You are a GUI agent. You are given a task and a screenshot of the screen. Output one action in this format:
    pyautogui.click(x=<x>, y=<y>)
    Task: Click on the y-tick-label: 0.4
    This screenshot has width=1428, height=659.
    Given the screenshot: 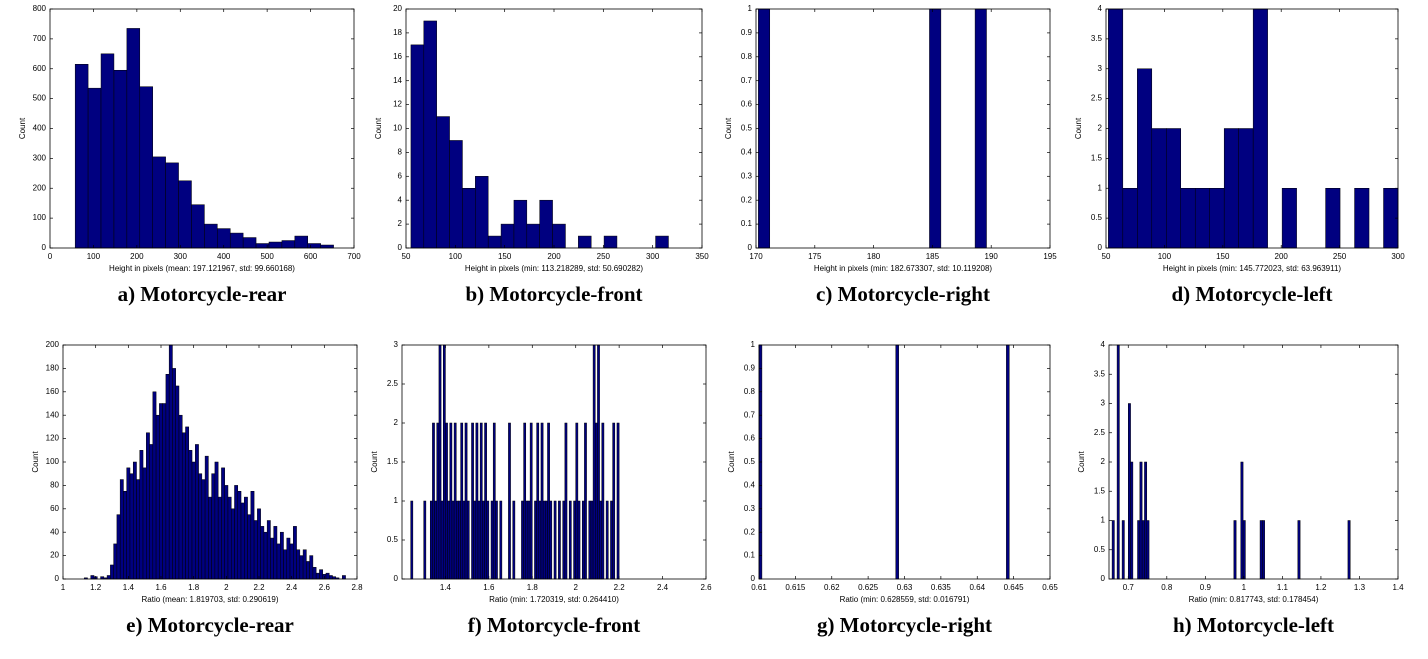 What is the action you would take?
    pyautogui.click(x=750, y=485)
    